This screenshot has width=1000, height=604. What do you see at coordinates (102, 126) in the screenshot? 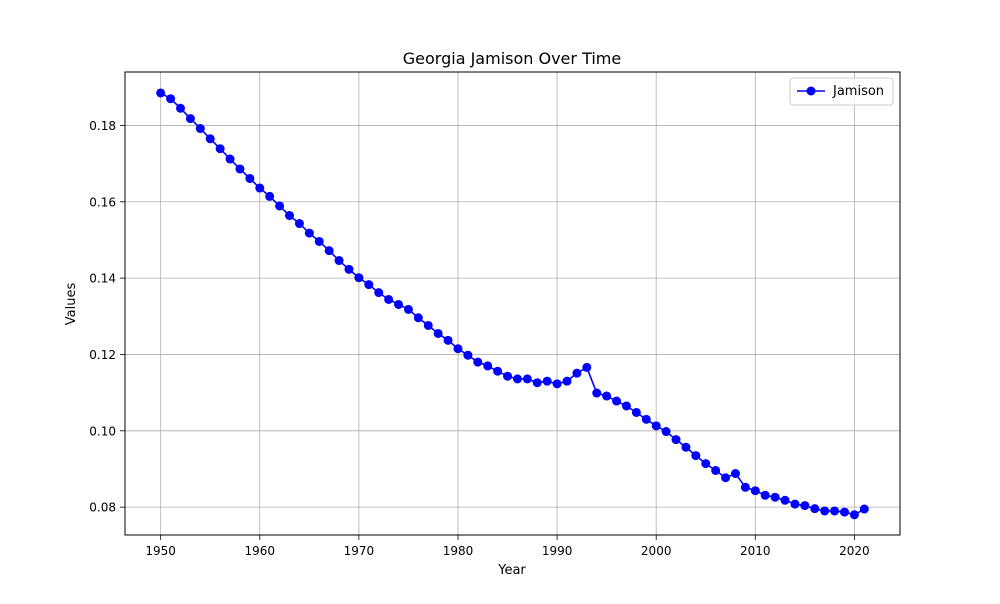
I see `y-tick-label: 0.18` at bounding box center [102, 126].